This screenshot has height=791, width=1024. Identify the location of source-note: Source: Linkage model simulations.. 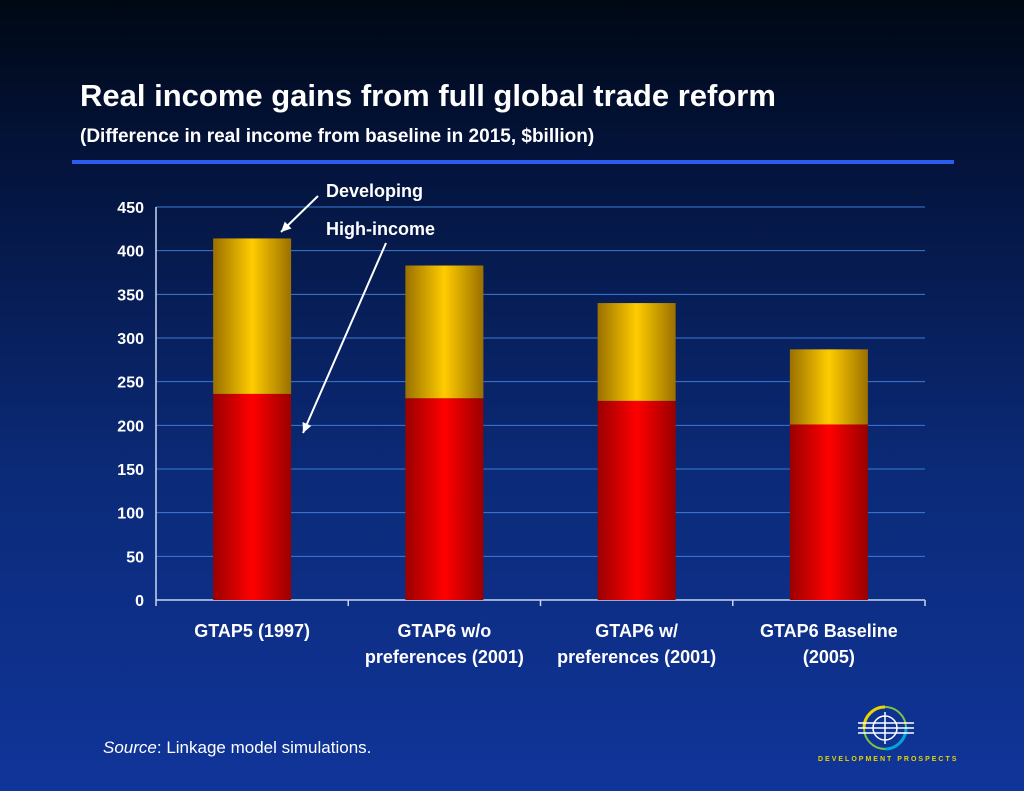
(237, 748).